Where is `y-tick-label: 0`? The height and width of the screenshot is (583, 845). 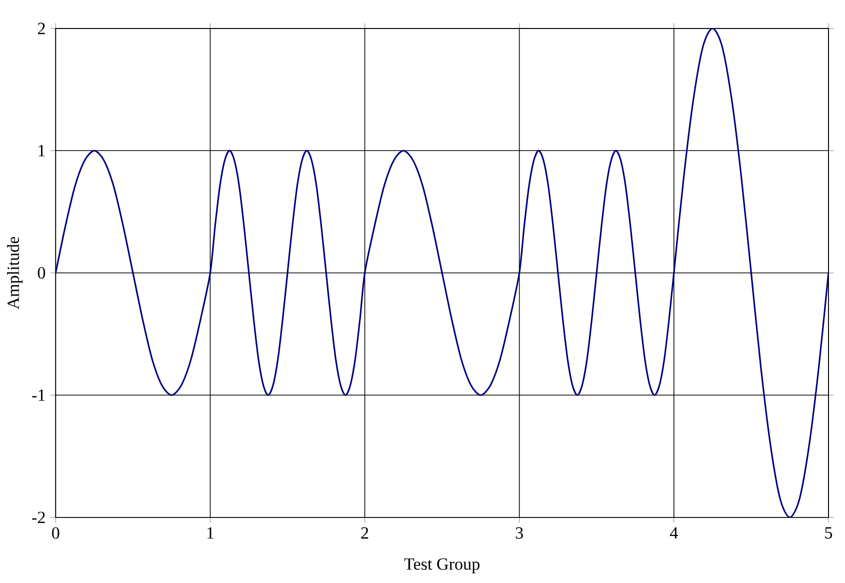
y-tick-label: 0 is located at coordinates (42, 273).